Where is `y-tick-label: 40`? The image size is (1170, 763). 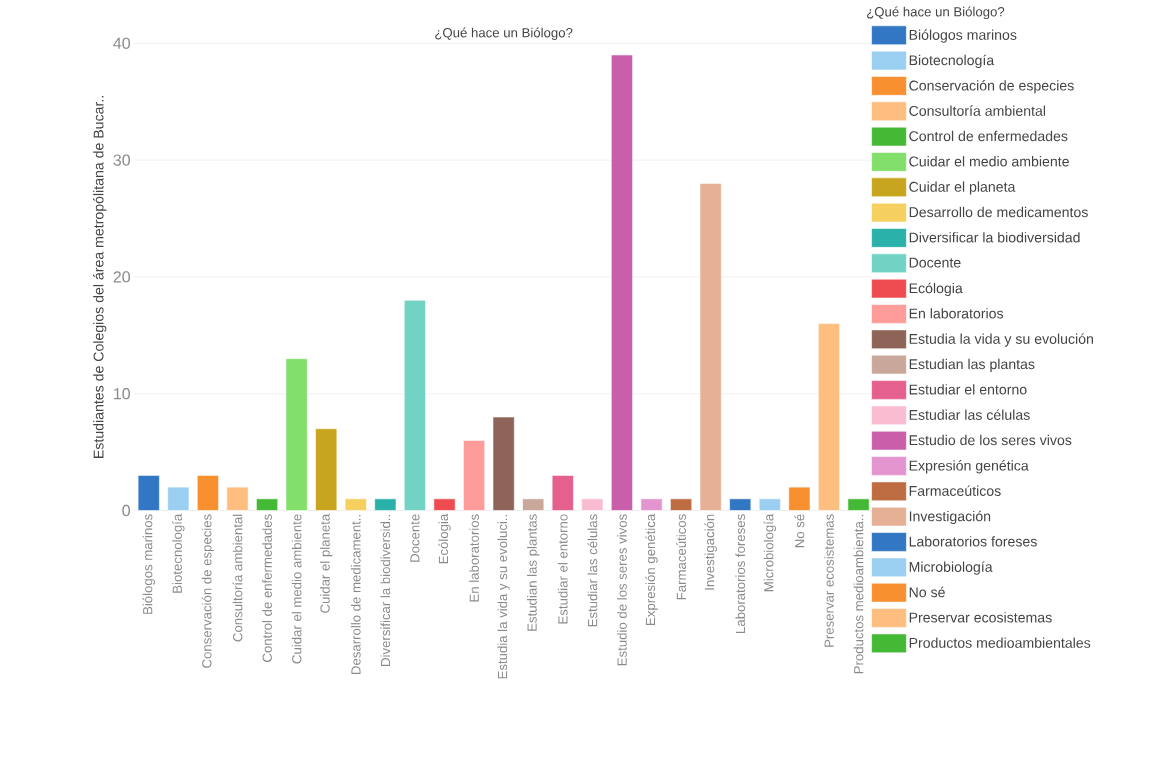
y-tick-label: 40 is located at coordinates (122, 43).